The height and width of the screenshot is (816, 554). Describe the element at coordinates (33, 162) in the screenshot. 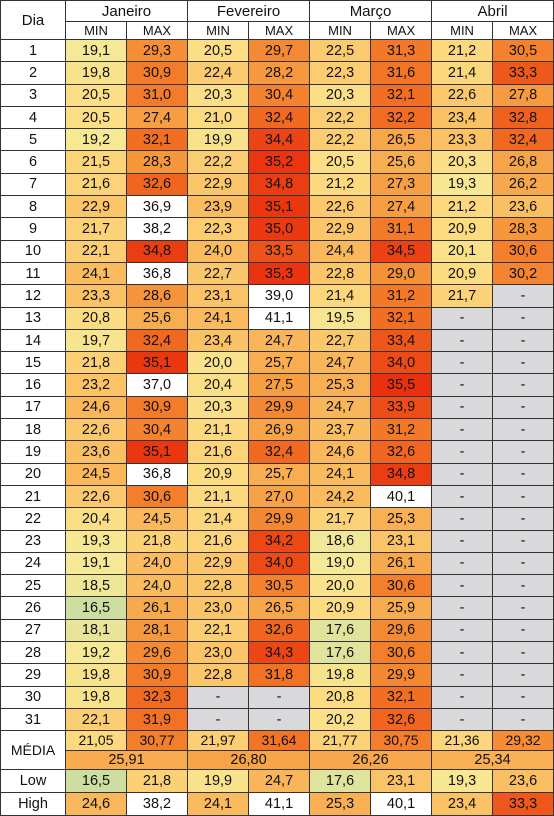

I see `day-cell: 6` at that location.